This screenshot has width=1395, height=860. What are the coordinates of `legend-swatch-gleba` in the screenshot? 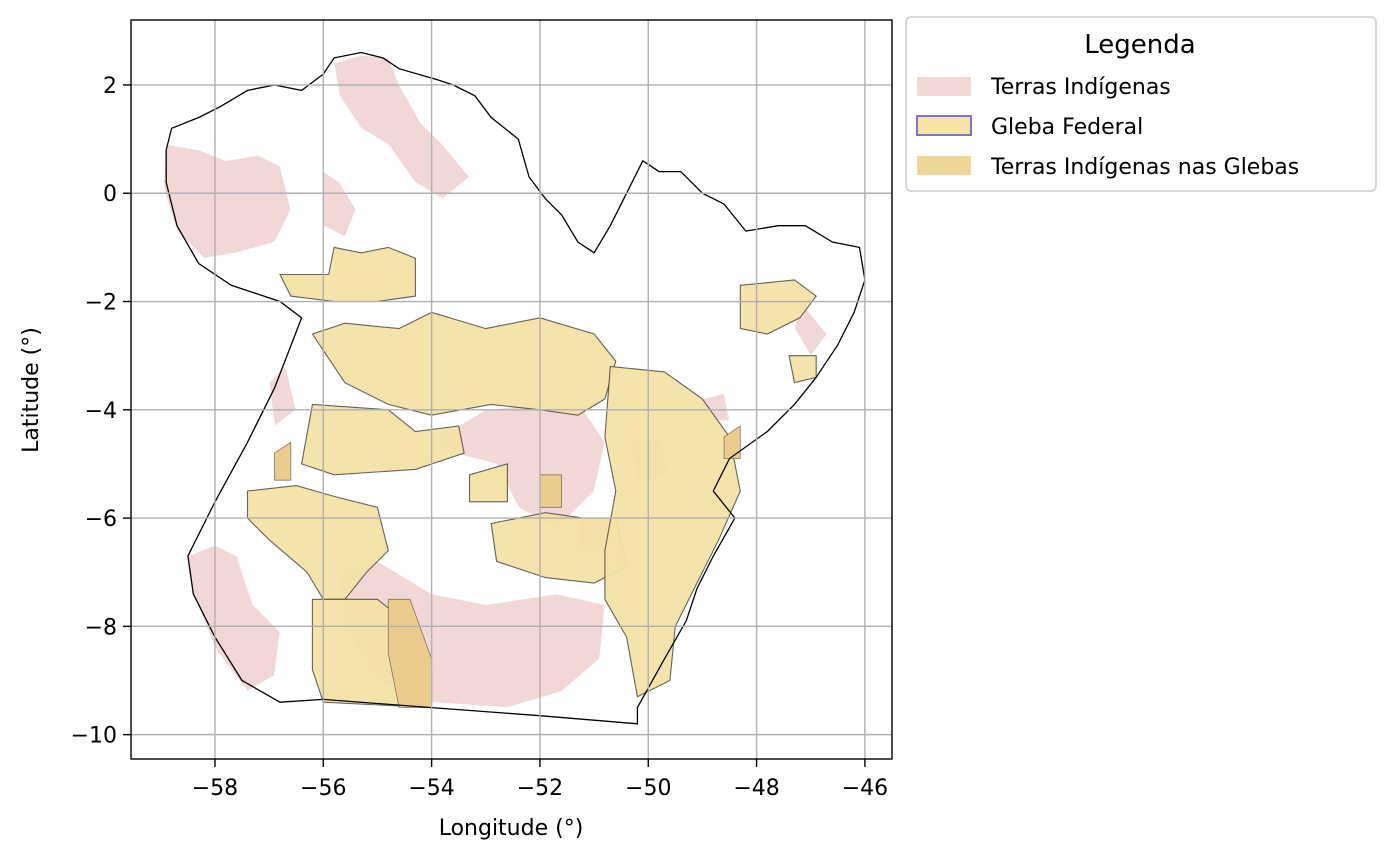 It's located at (944, 125).